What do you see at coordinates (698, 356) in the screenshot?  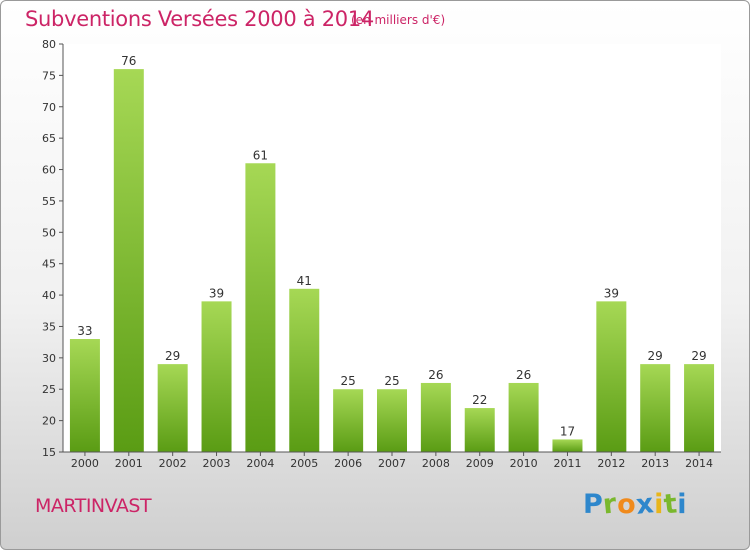 I see `data-label-2014: 29` at bounding box center [698, 356].